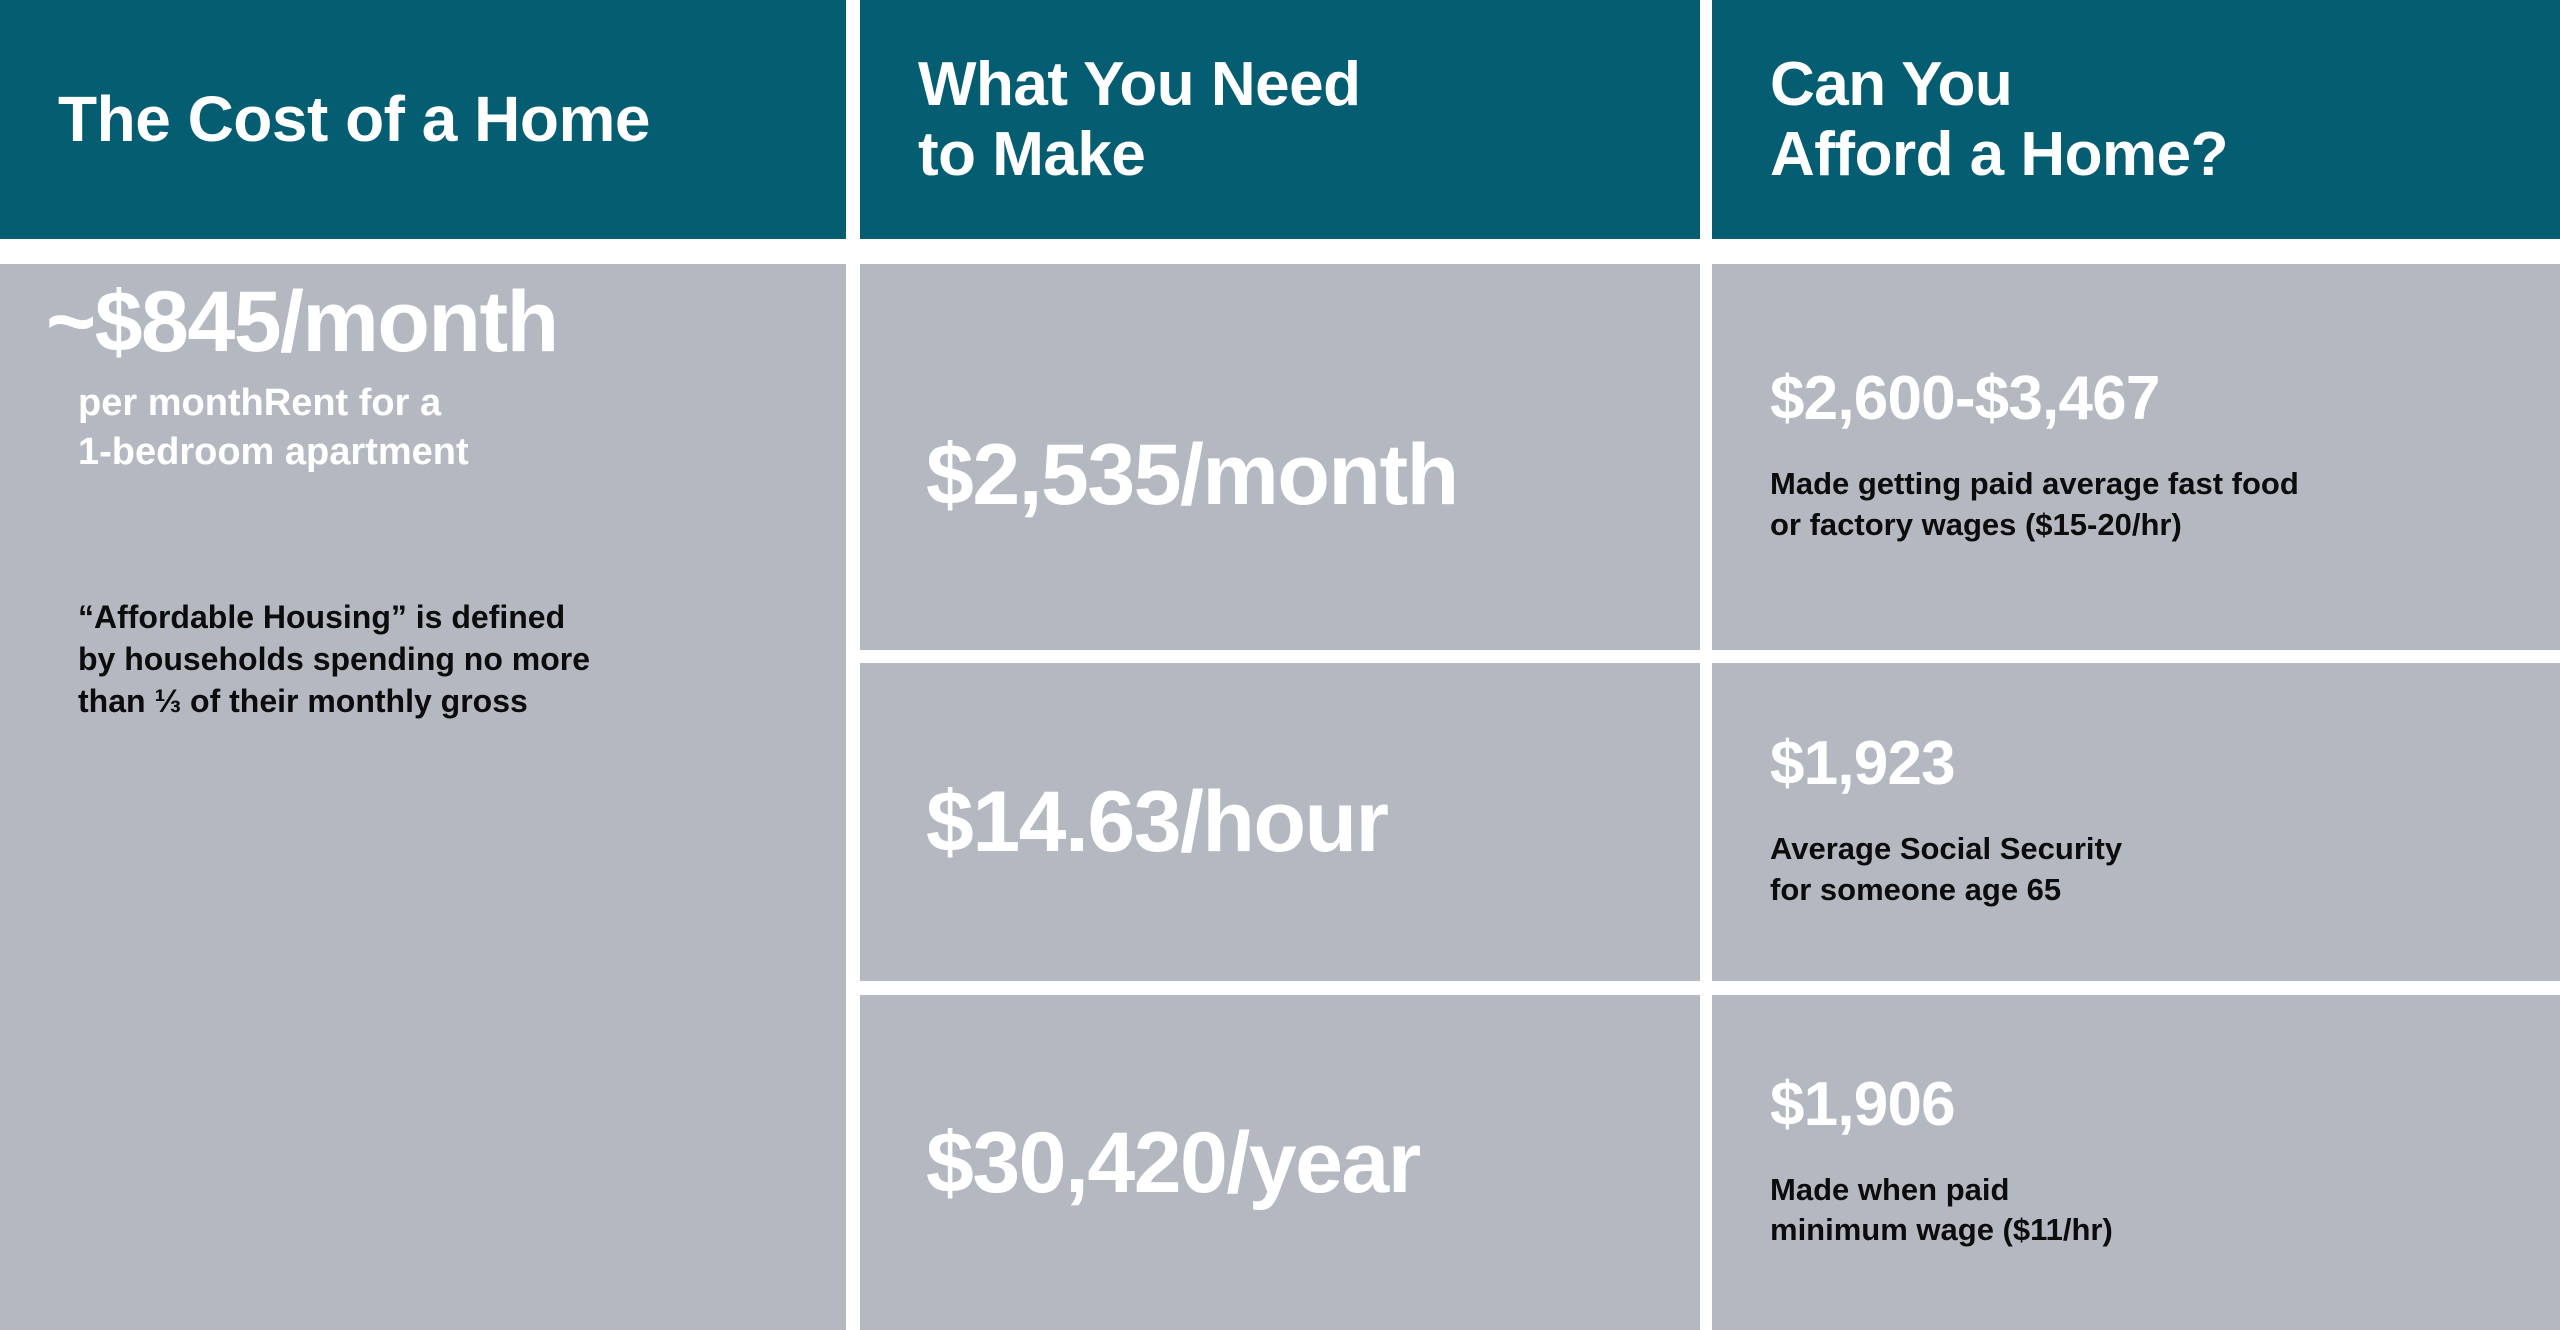 This screenshot has height=1330, width=2560. I want to click on needed-income-hourly-value: $14.63/hour, so click(1157, 822).